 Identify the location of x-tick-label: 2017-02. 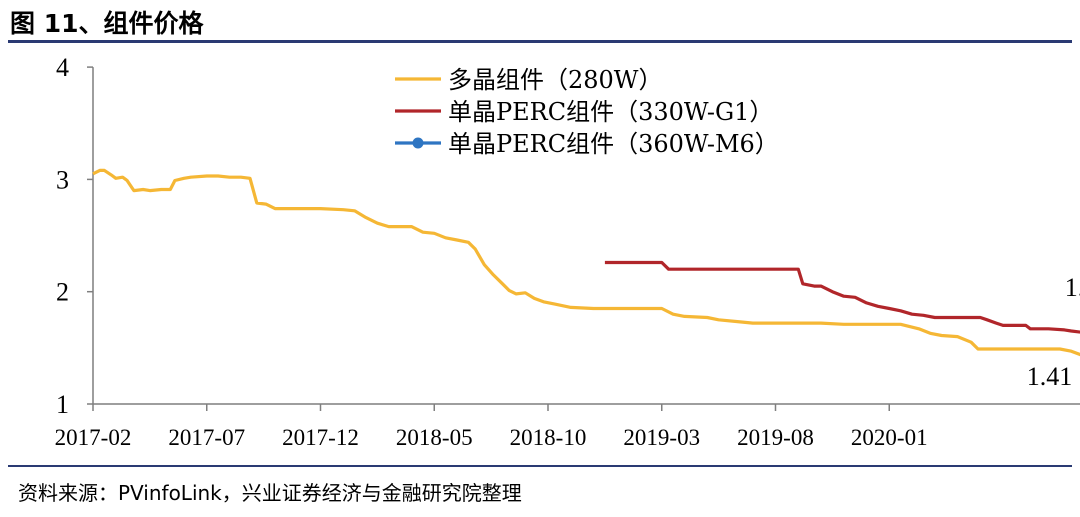
(93, 437).